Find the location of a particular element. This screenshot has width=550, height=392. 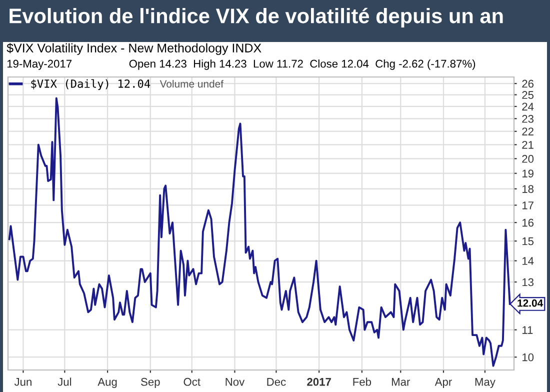

chart-title: Evolution de l'indice VIX de volatilité depuis un an is located at coordinates (256, 18).